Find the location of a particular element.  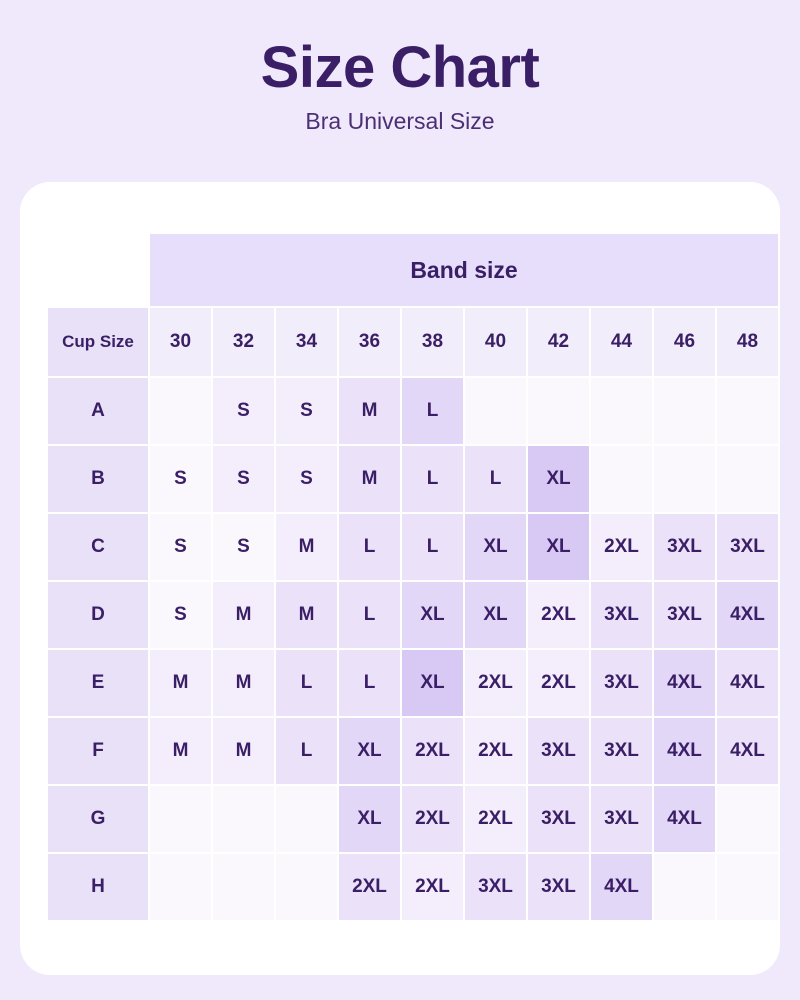

cup-size-cell-F: F is located at coordinates (98, 751).